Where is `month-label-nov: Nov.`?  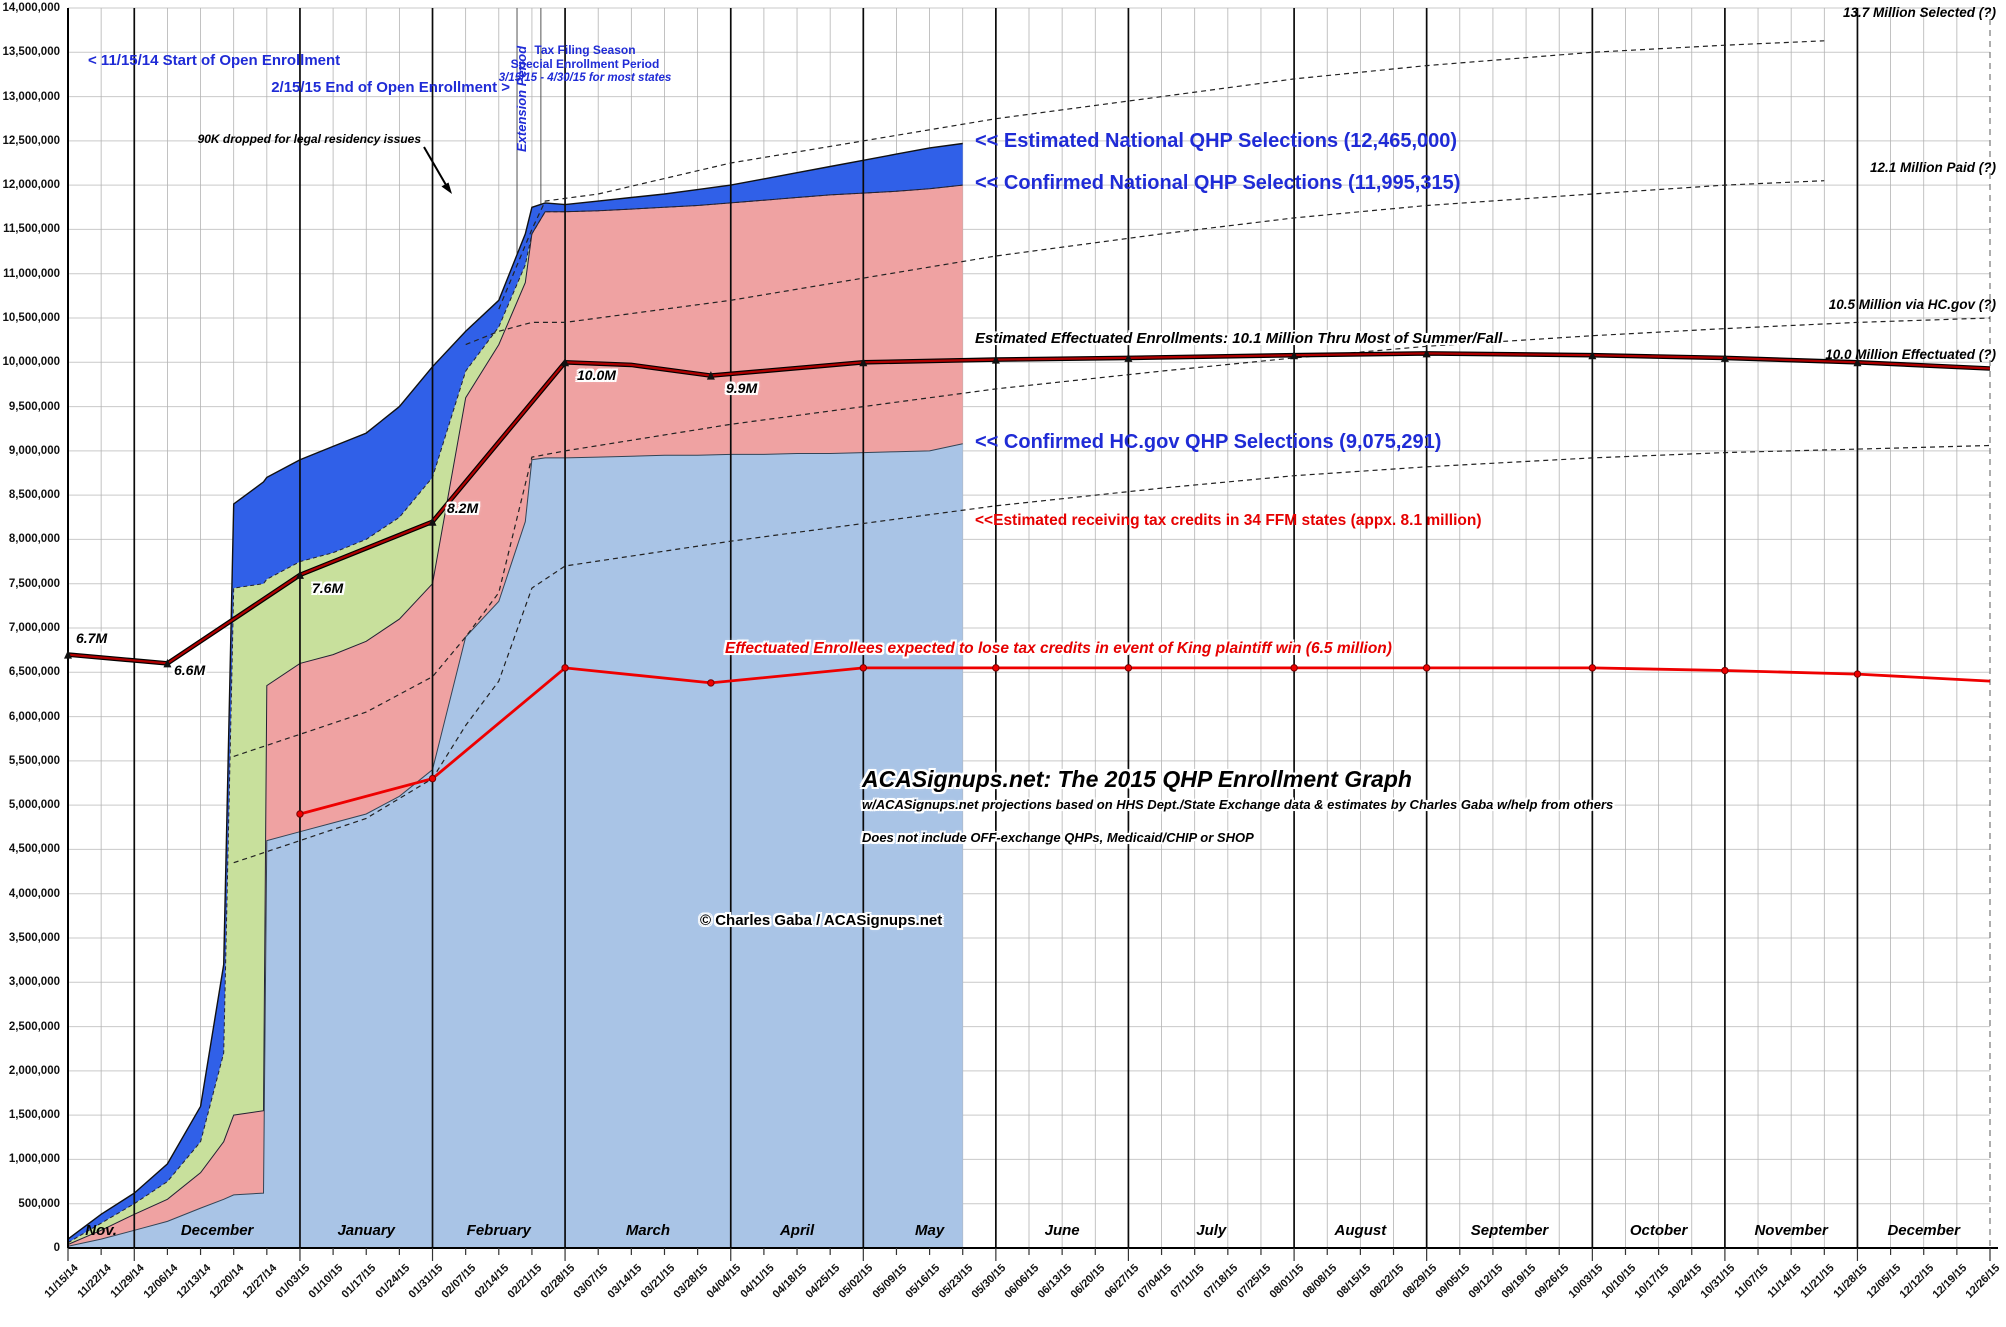
month-label-nov: Nov. is located at coordinates (101, 1230).